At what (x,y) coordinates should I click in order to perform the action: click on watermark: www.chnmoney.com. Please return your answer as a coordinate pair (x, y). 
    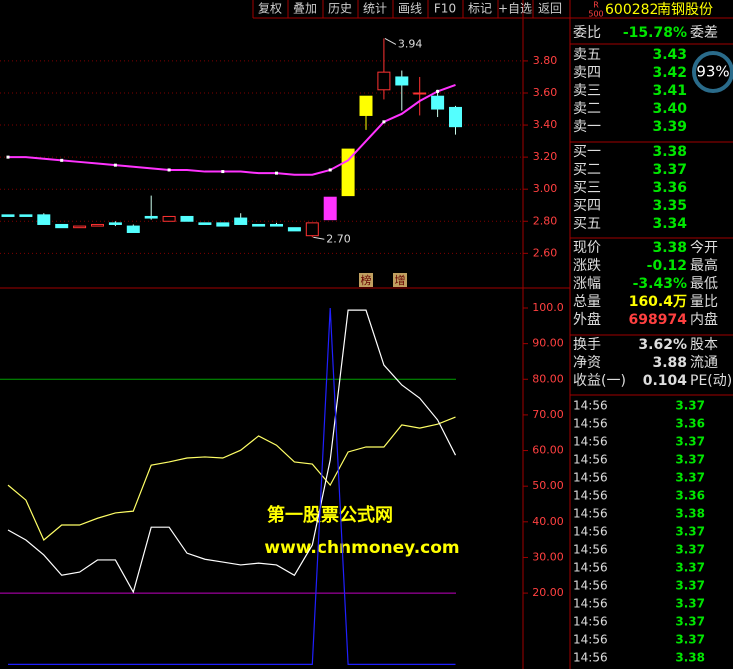
    Looking at the image, I should click on (361, 548).